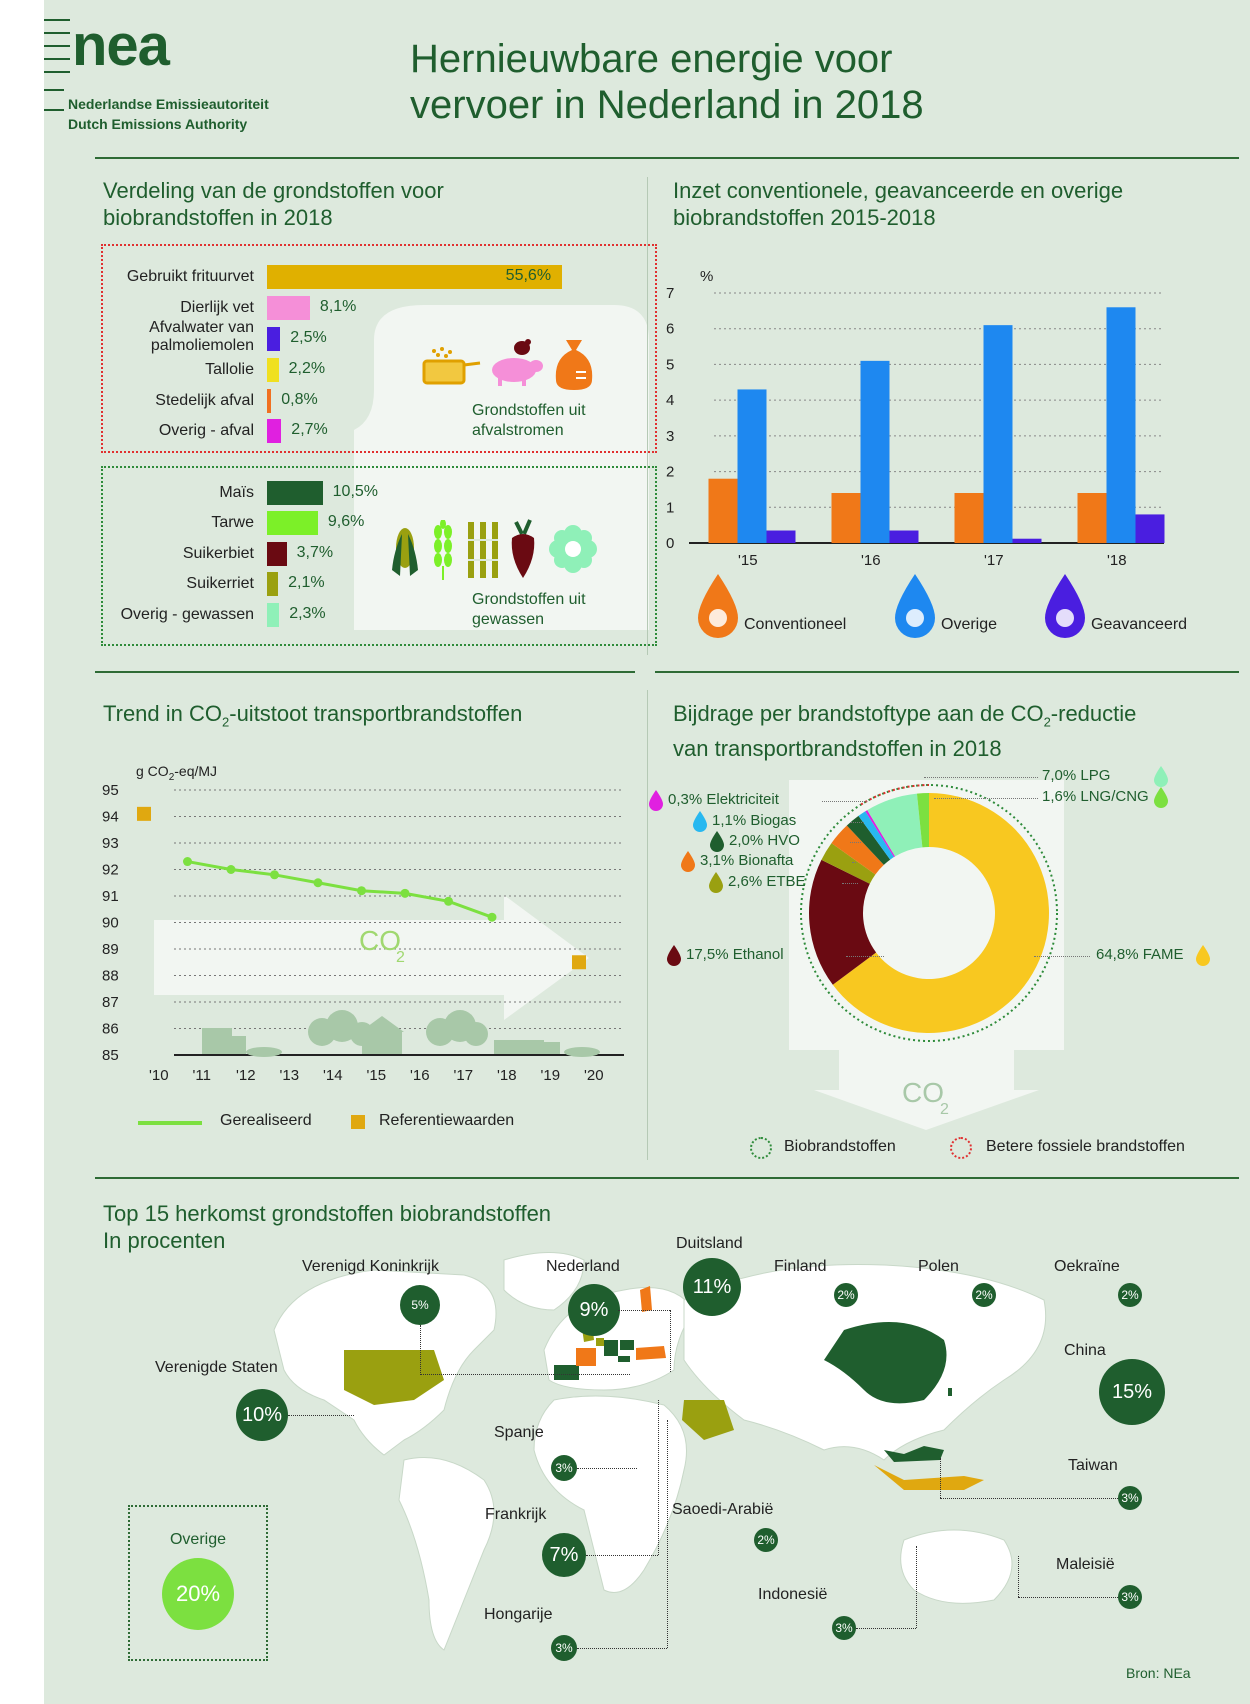  Describe the element at coordinates (528, 275) in the screenshot. I see `feed-value: 55,6%` at that location.